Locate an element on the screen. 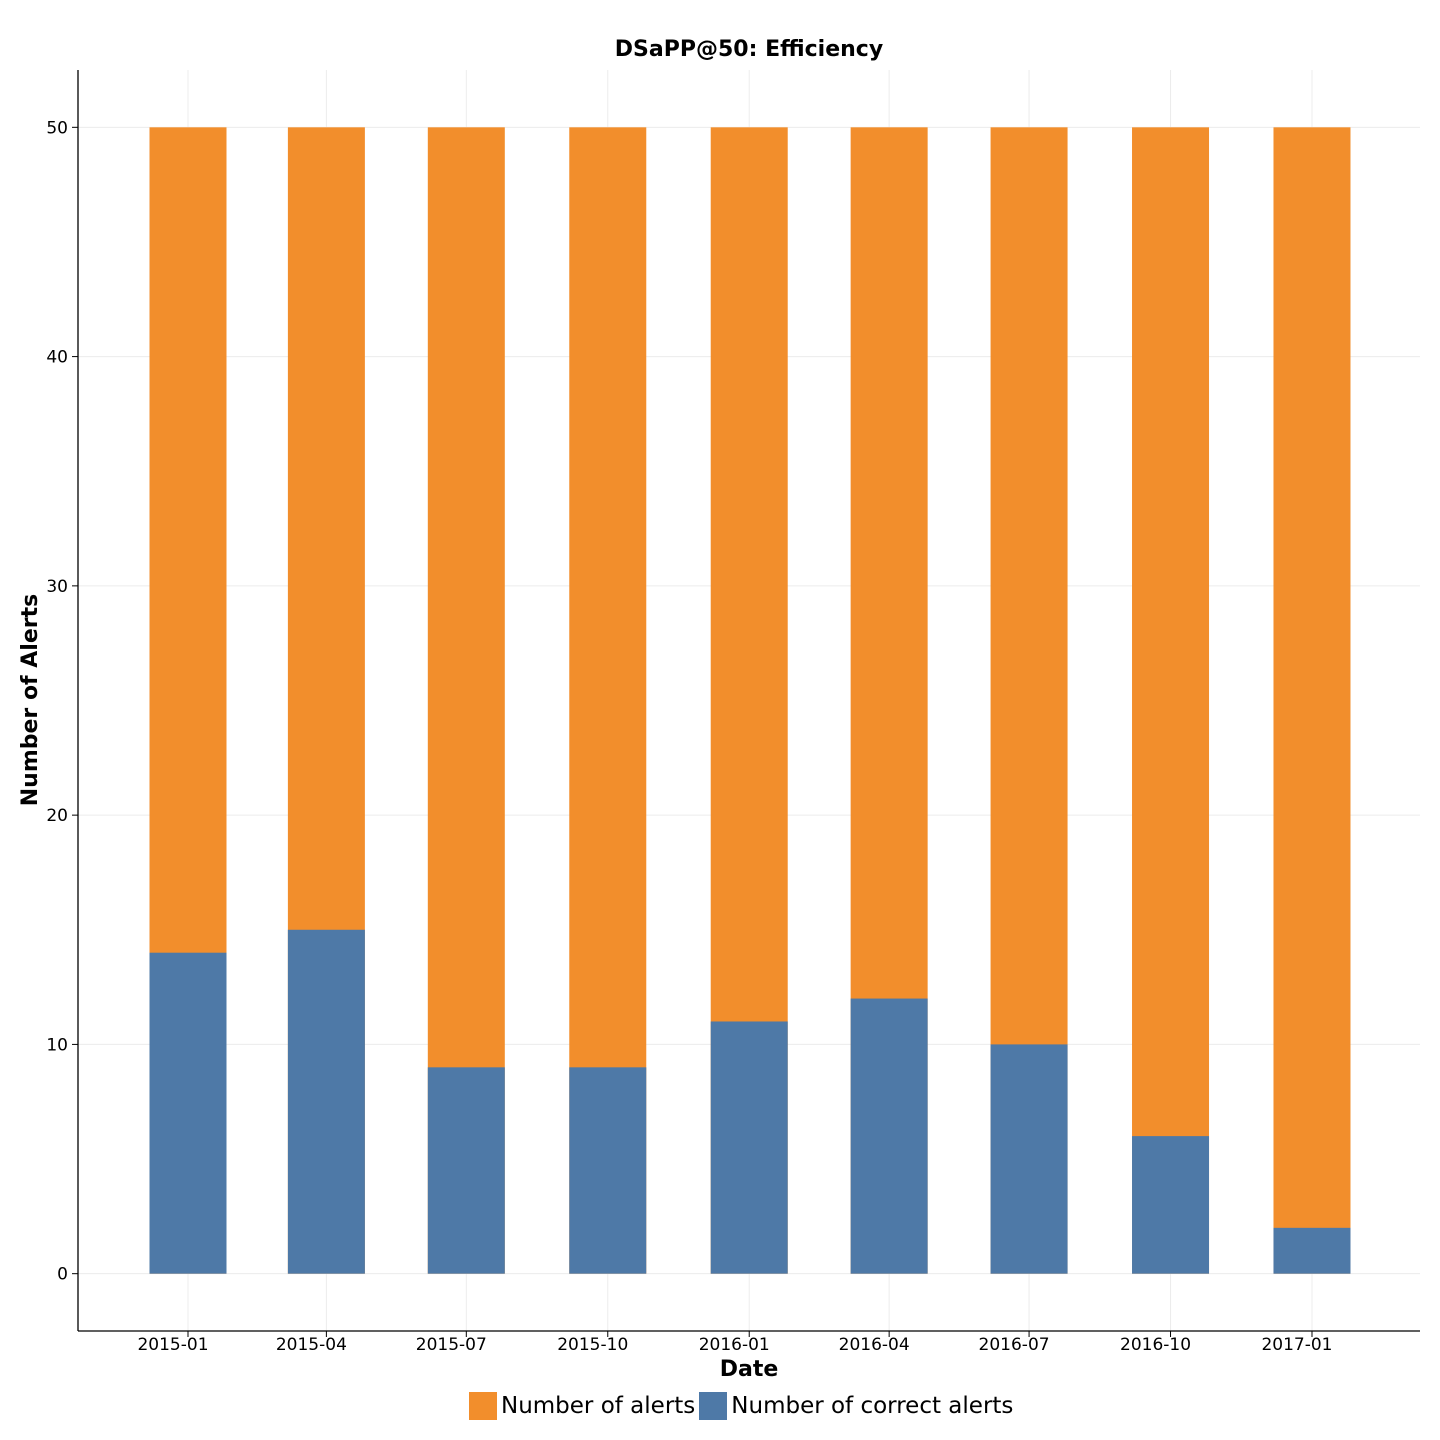  chart-title: DSaPP@50: Efficiency is located at coordinates (749, 49).